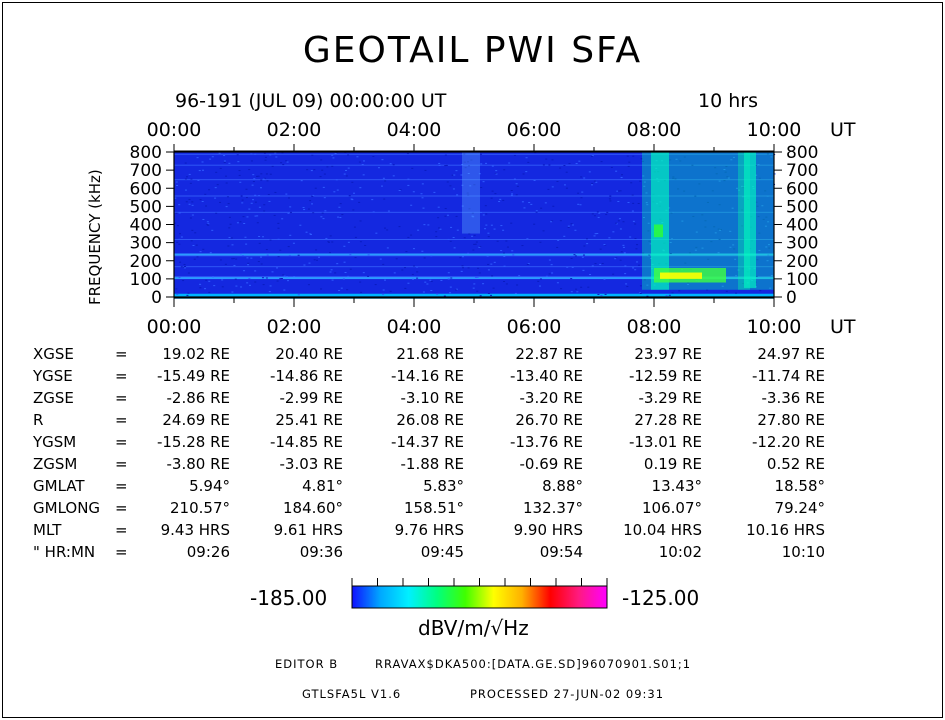 Image resolution: width=945 pixels, height=720 pixels. What do you see at coordinates (146, 280) in the screenshot?
I see `y-tick-label-left: 100` at bounding box center [146, 280].